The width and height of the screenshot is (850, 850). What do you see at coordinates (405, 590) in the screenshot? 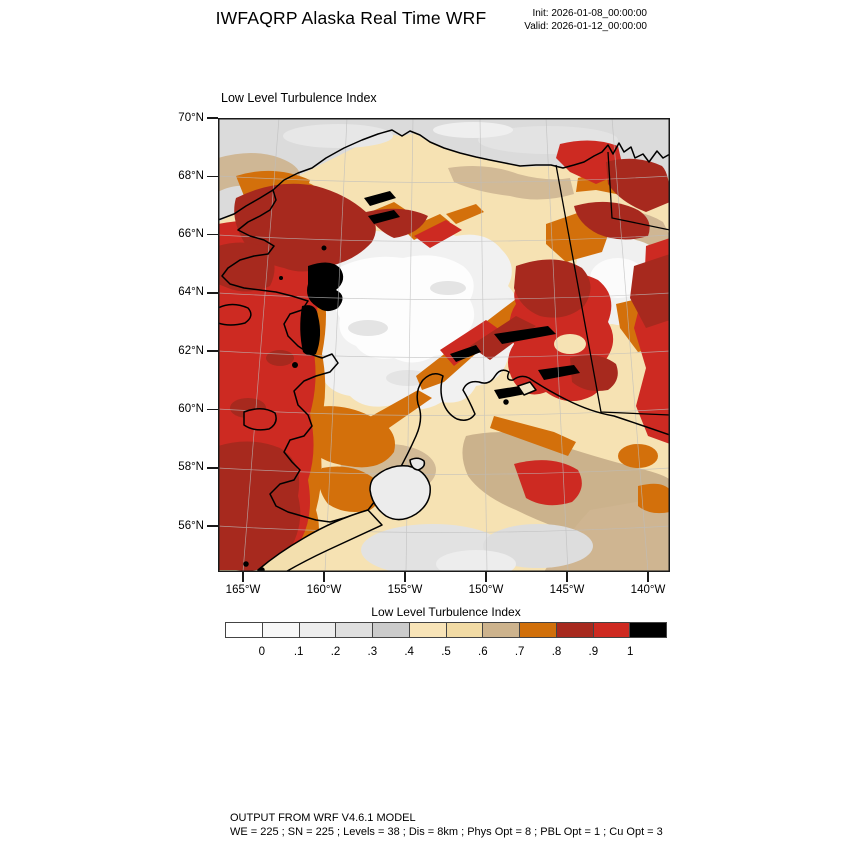
I see `lon-tick-label: 155°W` at bounding box center [405, 590].